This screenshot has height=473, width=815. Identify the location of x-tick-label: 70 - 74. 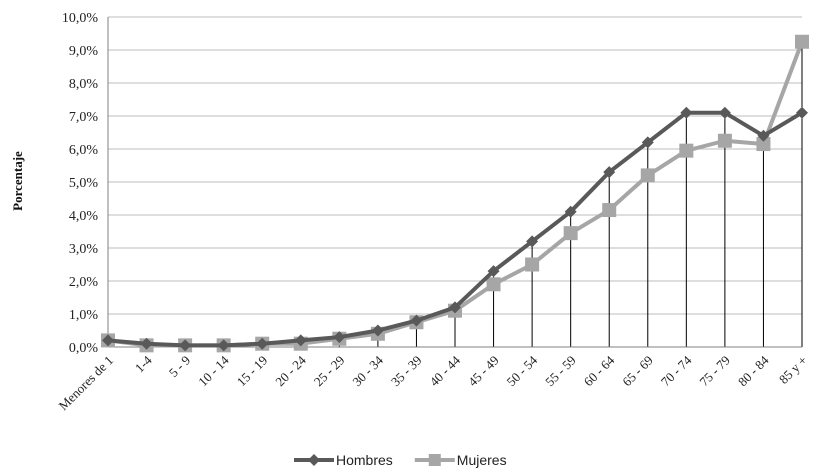
(676, 370).